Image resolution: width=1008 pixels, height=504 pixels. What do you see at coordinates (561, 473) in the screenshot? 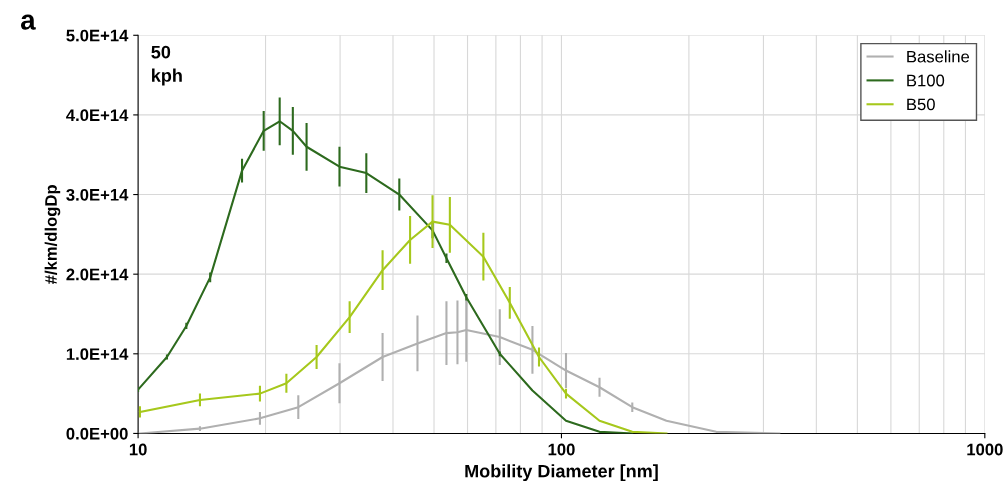
I see `x-axis-title: Mobility Diameter [nm]` at bounding box center [561, 473].